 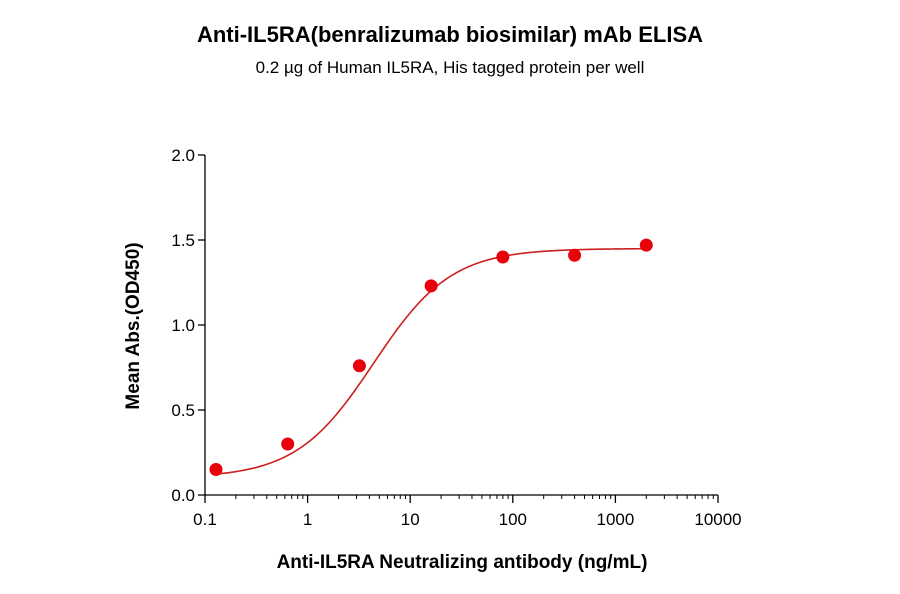 I want to click on x-tick-label: 0.1, so click(x=205, y=519).